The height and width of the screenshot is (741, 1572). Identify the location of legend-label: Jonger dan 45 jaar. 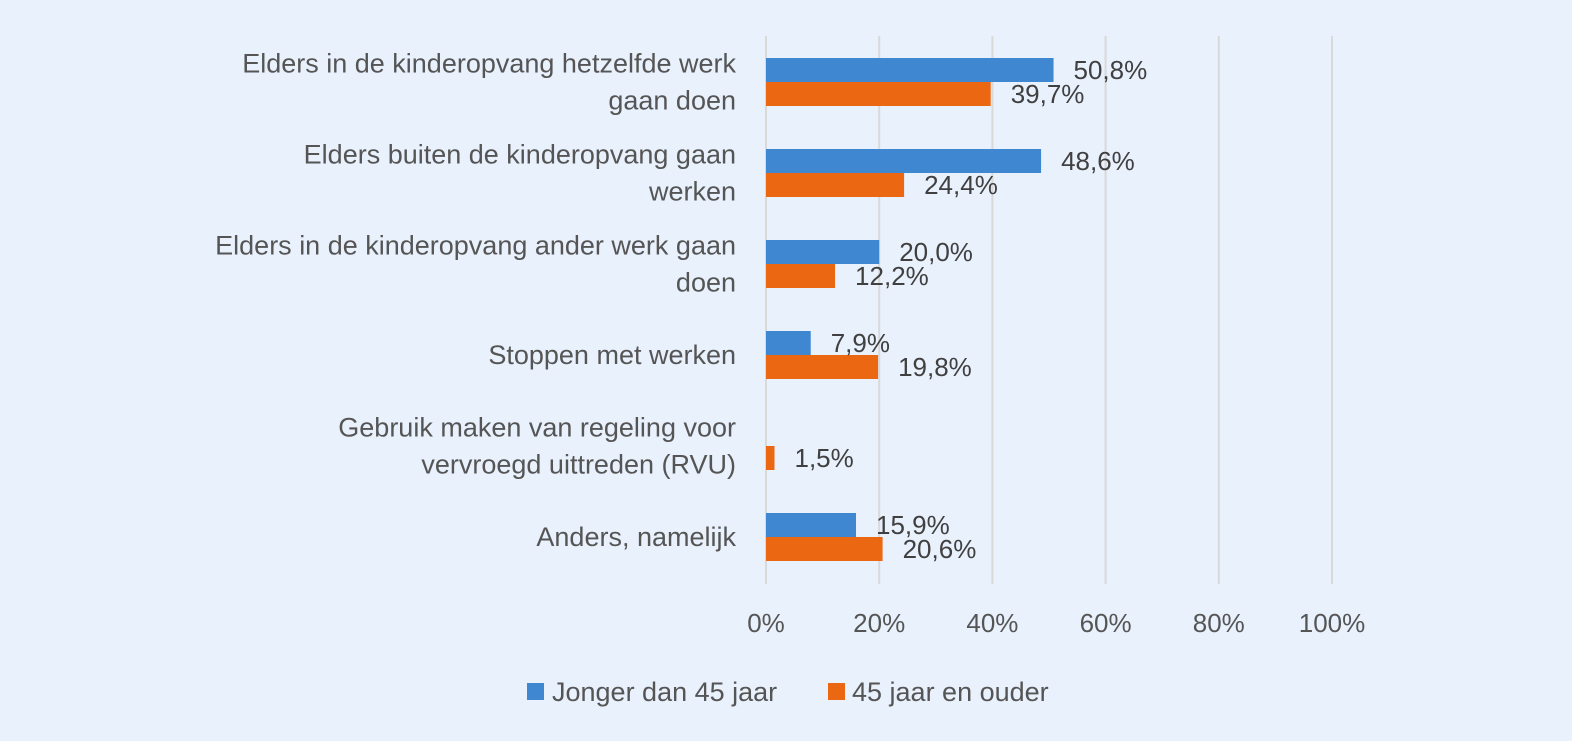
(664, 692).